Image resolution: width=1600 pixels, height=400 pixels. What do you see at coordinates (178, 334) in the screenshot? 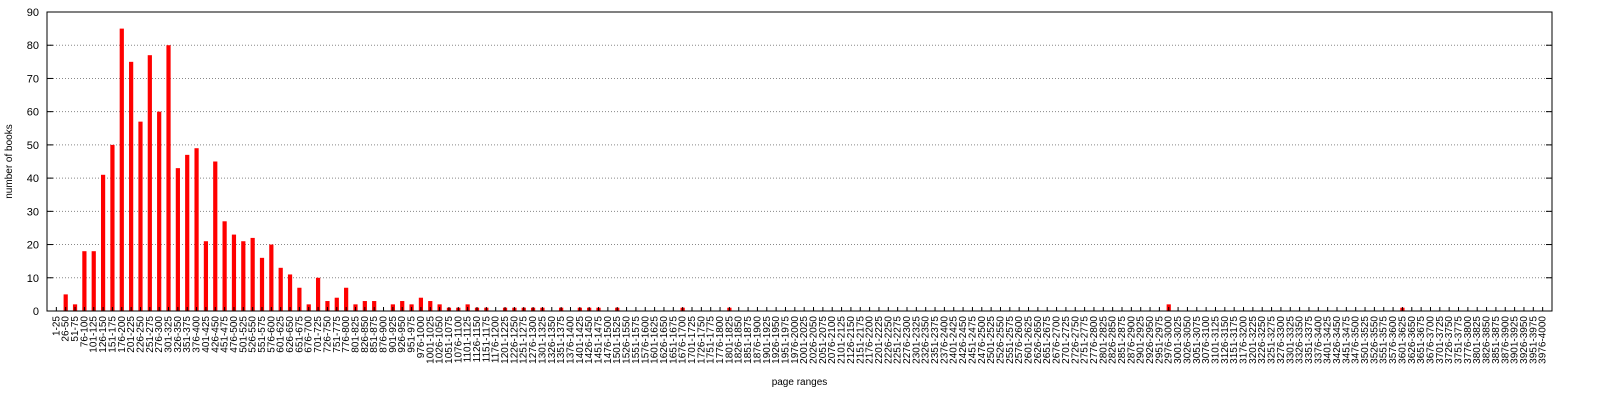
I see `x-tick-label: 326-350` at bounding box center [178, 334].